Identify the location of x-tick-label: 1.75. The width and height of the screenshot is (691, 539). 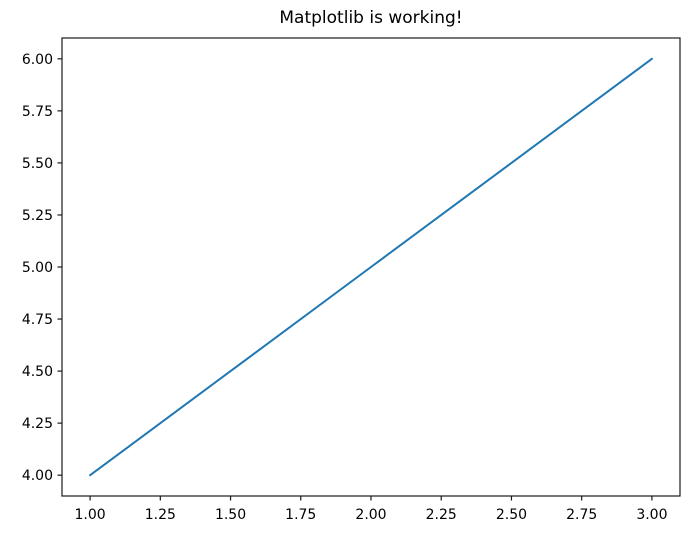
(300, 515).